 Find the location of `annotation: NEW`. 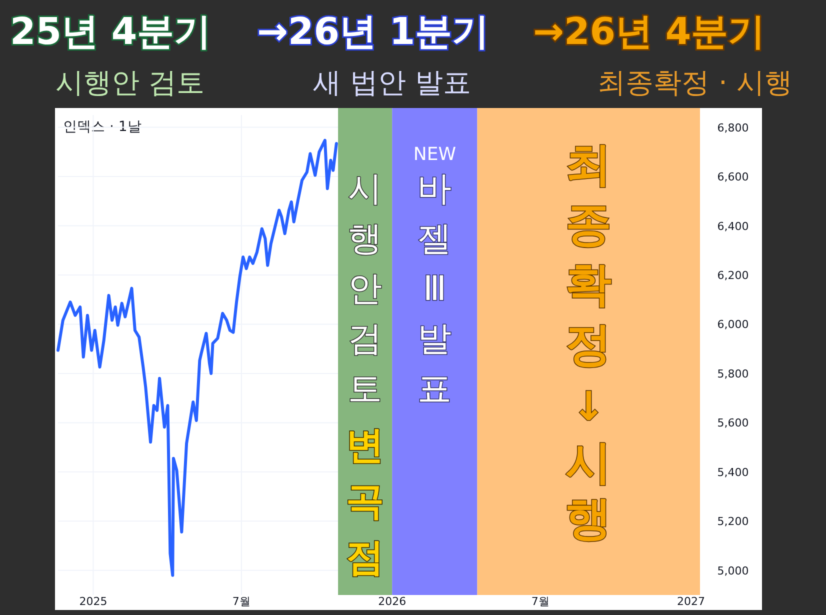

annotation: NEW is located at coordinates (434, 154).